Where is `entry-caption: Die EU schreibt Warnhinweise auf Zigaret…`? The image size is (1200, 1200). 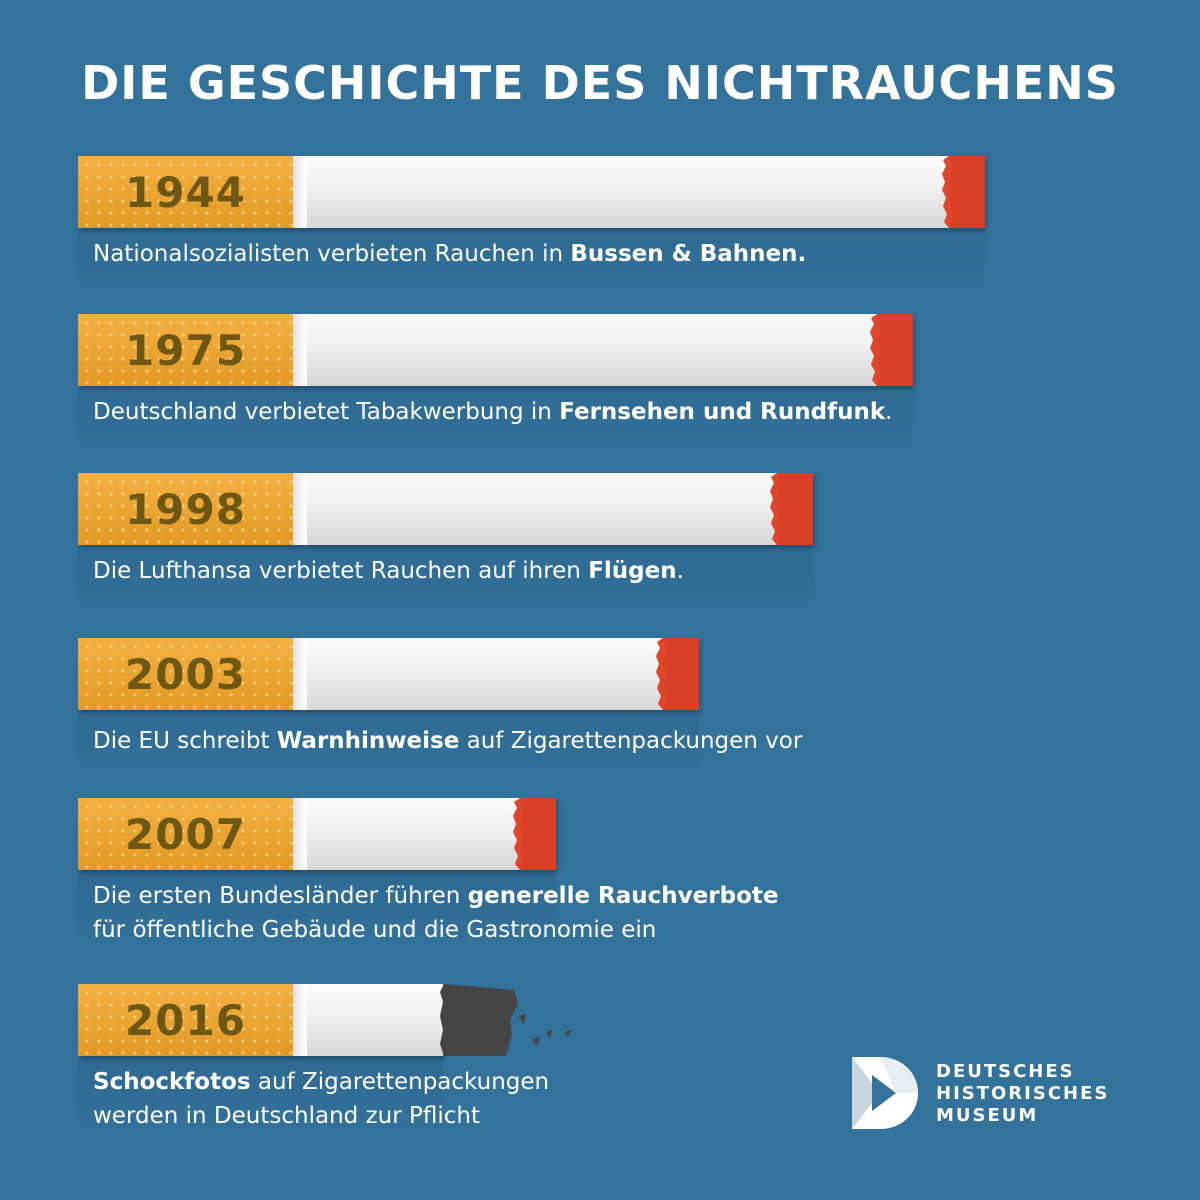
entry-caption: Die EU schreibt Warnhinweise auf Zigaret… is located at coordinates (447, 741).